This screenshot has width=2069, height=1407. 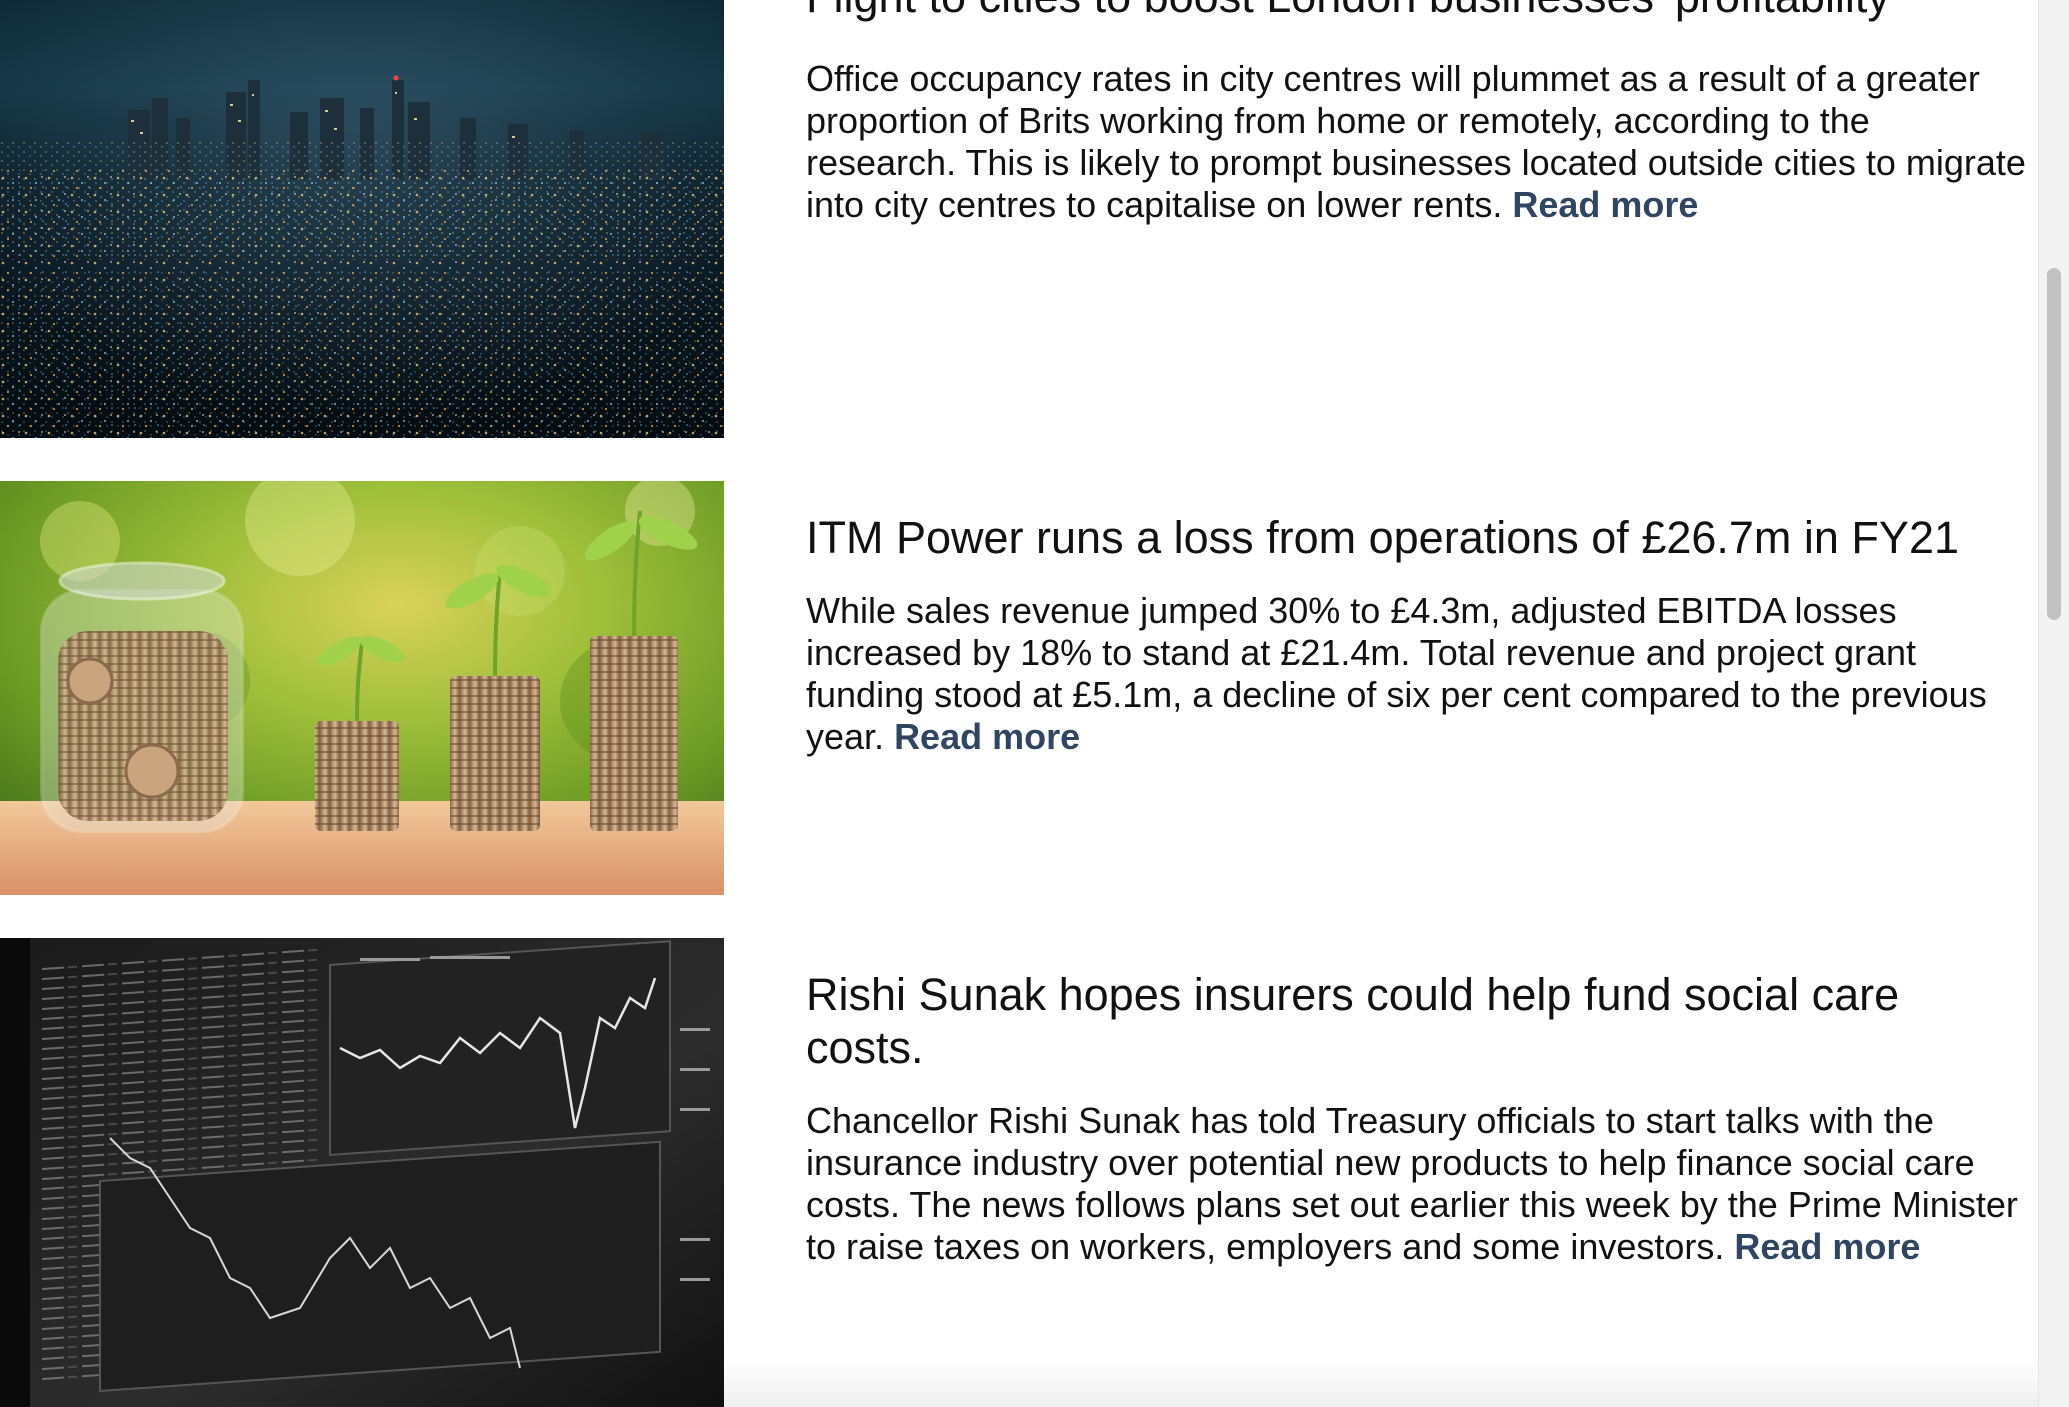 I want to click on coins-jar-plants-image, so click(x=362, y=688).